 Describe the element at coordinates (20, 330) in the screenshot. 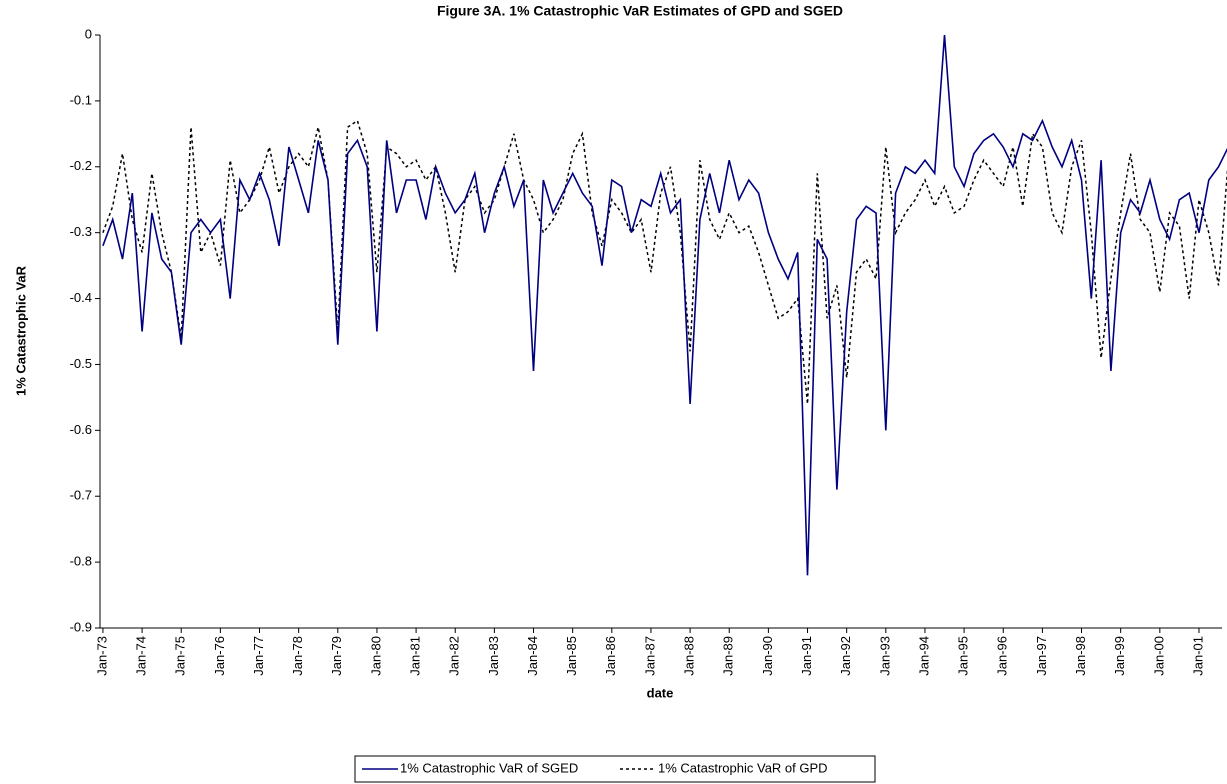

I see `y-axis-label: 1% Catastrophic VaR` at that location.